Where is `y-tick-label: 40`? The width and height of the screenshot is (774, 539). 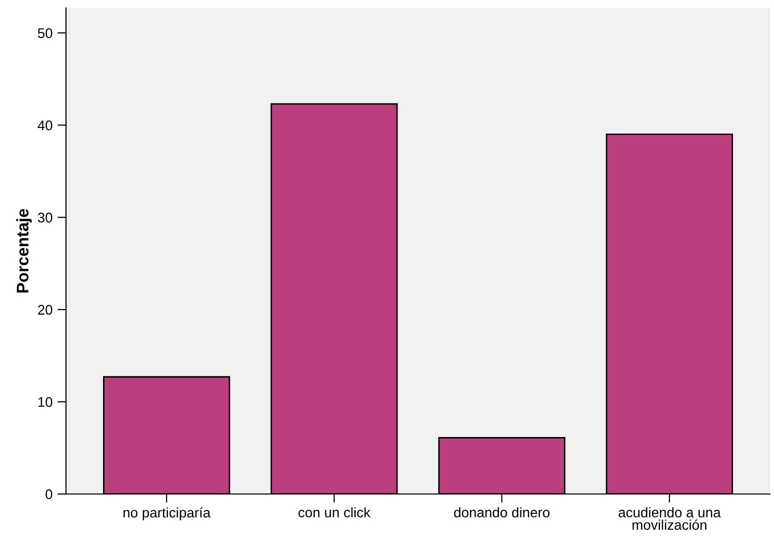
y-tick-label: 40 is located at coordinates (45, 125).